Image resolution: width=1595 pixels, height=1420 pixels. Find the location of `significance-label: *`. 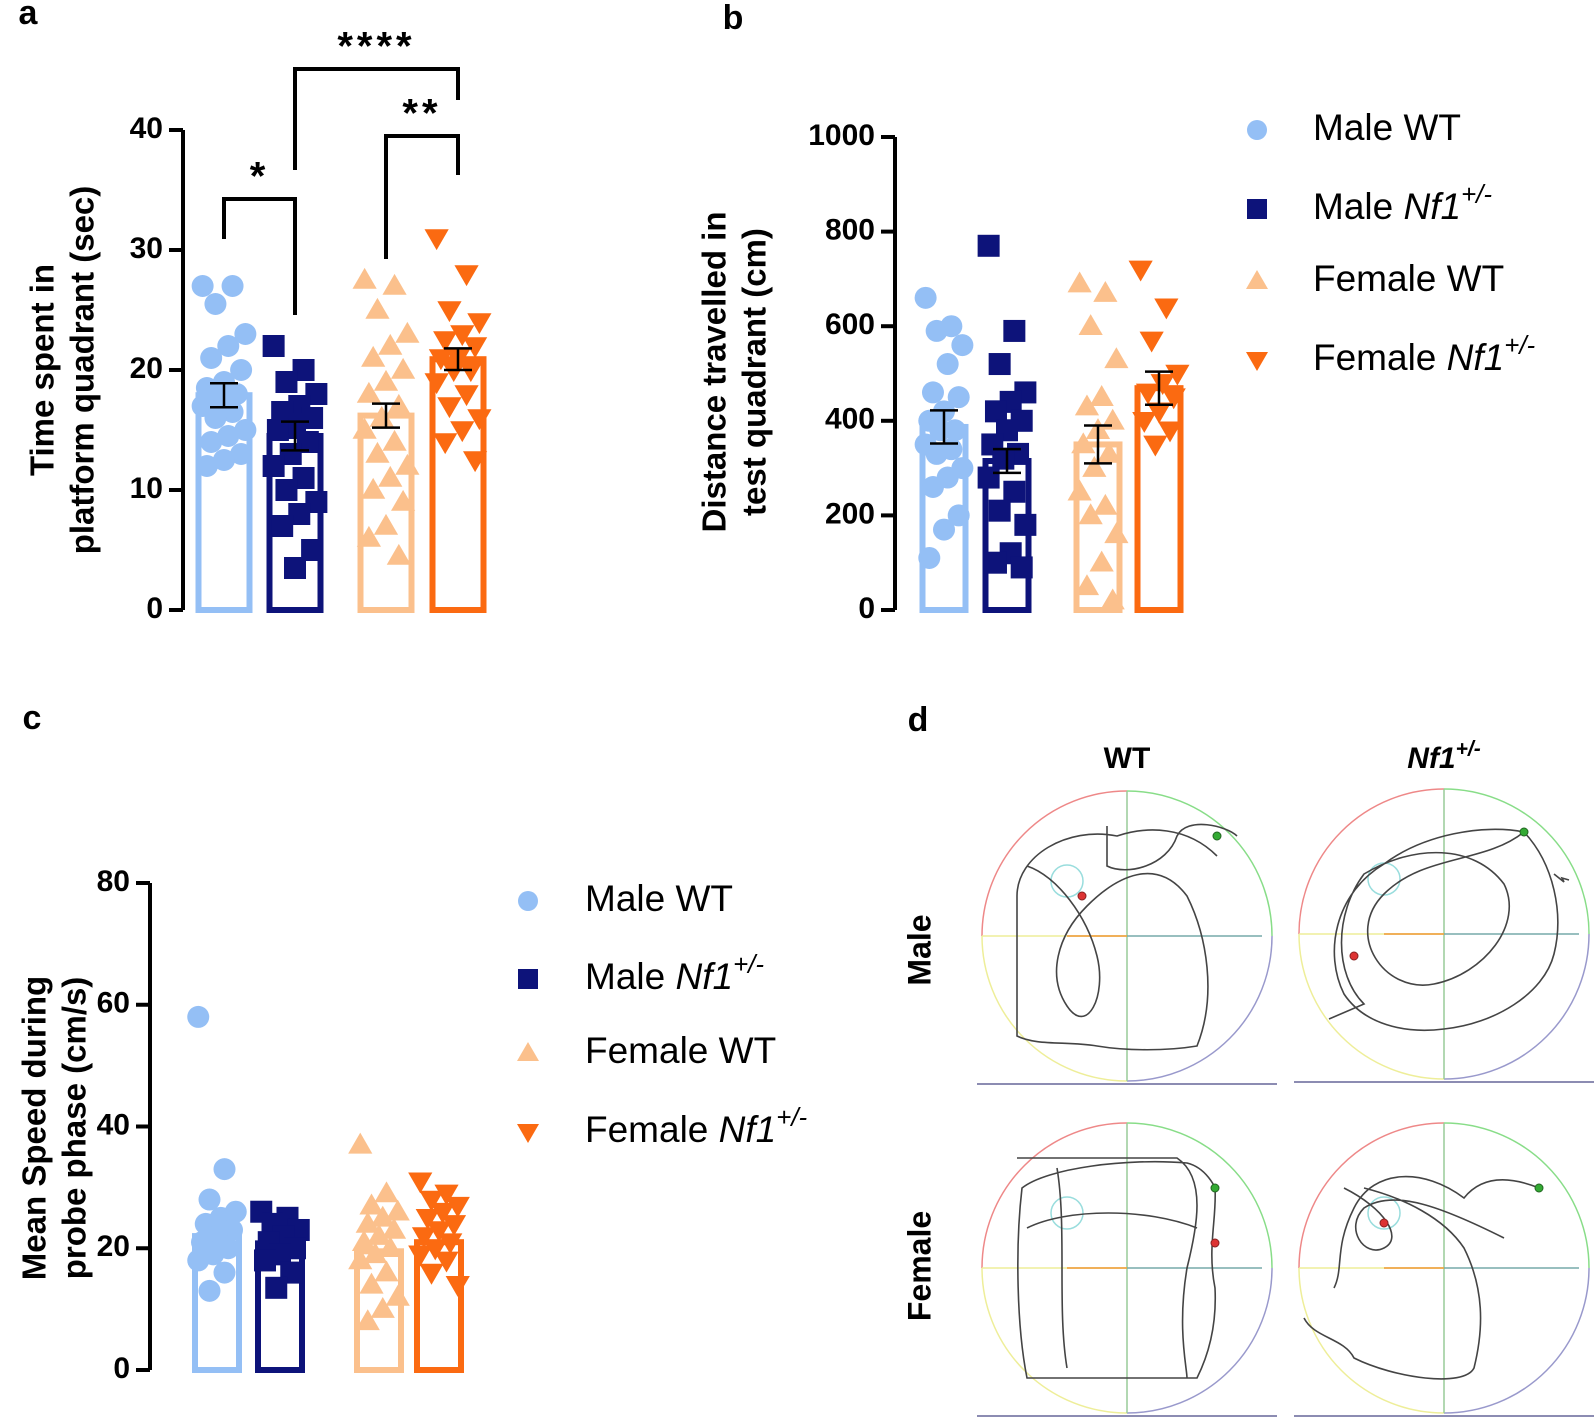

significance-label: * is located at coordinates (260, 177).